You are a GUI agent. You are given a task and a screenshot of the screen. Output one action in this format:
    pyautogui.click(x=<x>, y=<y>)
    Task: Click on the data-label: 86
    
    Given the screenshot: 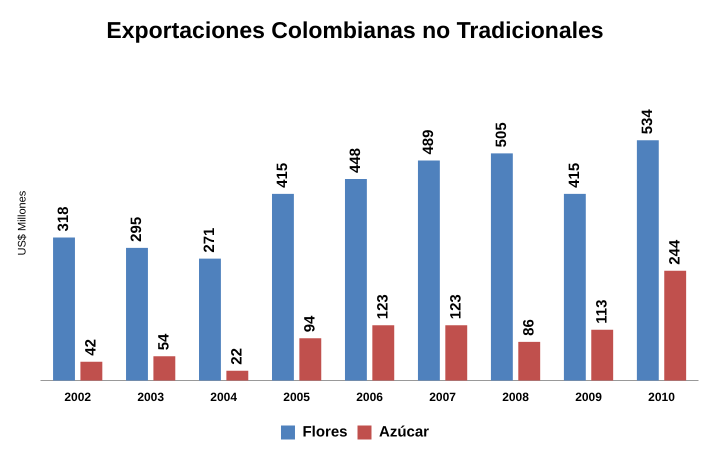 What is the action you would take?
    pyautogui.click(x=529, y=327)
    